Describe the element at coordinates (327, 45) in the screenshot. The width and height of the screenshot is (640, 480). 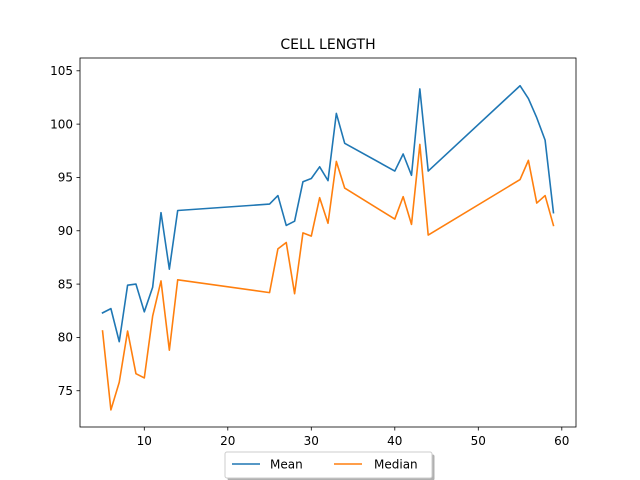
I see `chart-title: CELL LENGTH` at that location.